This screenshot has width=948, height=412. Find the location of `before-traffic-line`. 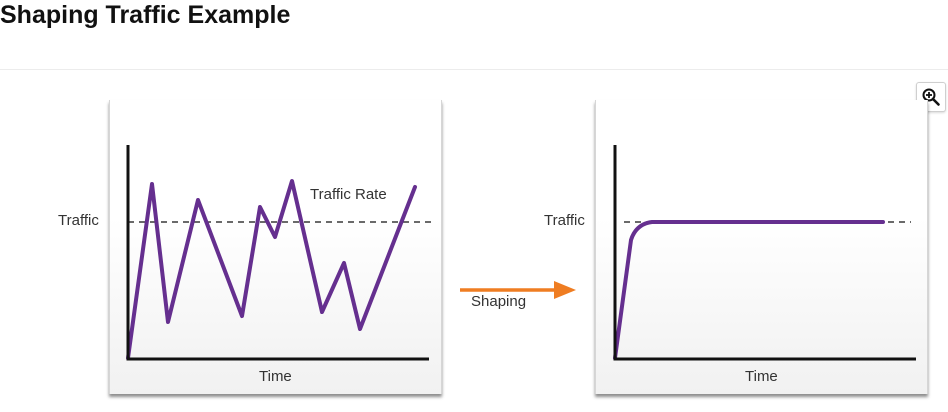

before-traffic-line is located at coordinates (271, 269).